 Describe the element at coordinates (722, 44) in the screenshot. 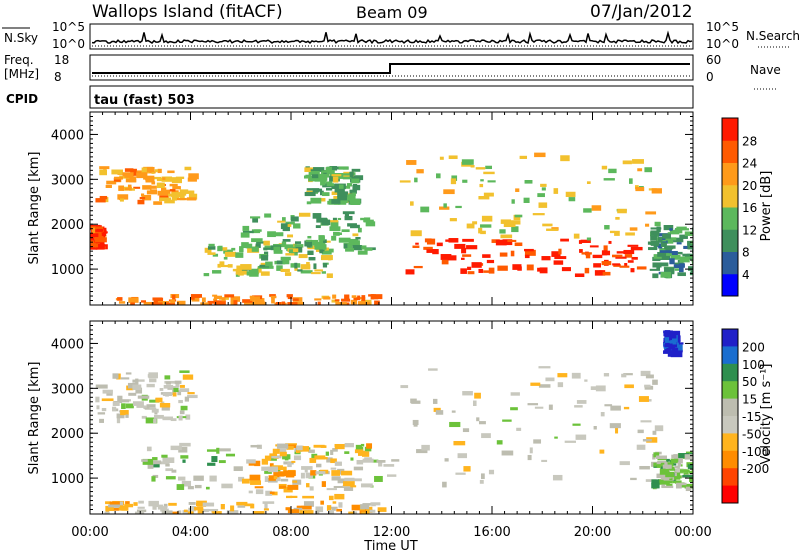

I see `nsky-tick-low-right: 10^0` at that location.